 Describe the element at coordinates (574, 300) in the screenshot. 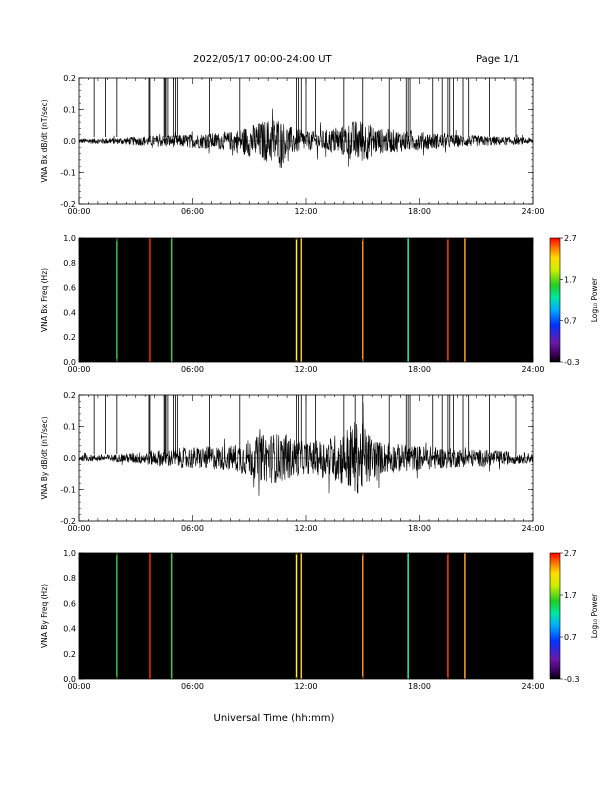

I see `bx-colorbar: 2.7 1.7 0.7 -0.3 Log₁₀ Power` at that location.